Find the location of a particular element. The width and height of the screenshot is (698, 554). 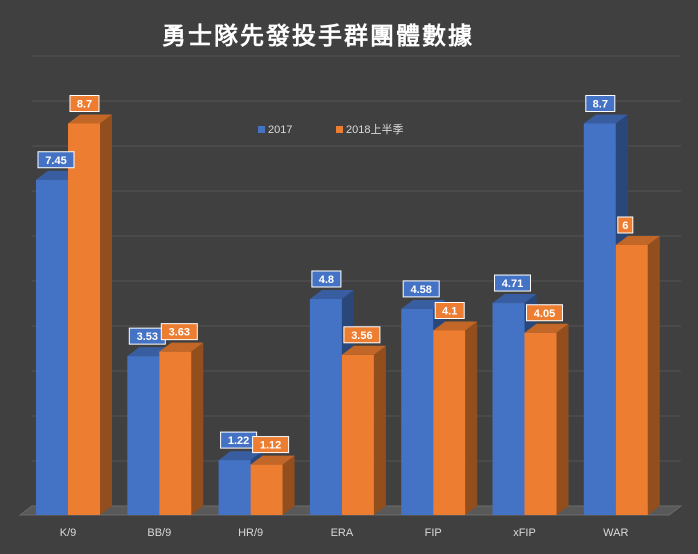

tick-label-xFIP: xFIP is located at coordinates (524, 533).